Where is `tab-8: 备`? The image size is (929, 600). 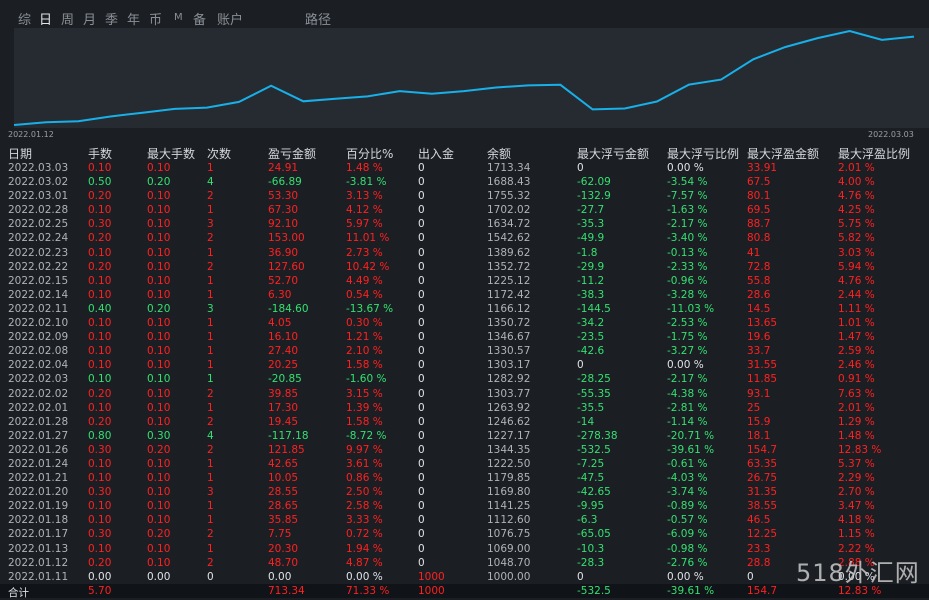 tab-8: 备 is located at coordinates (200, 20).